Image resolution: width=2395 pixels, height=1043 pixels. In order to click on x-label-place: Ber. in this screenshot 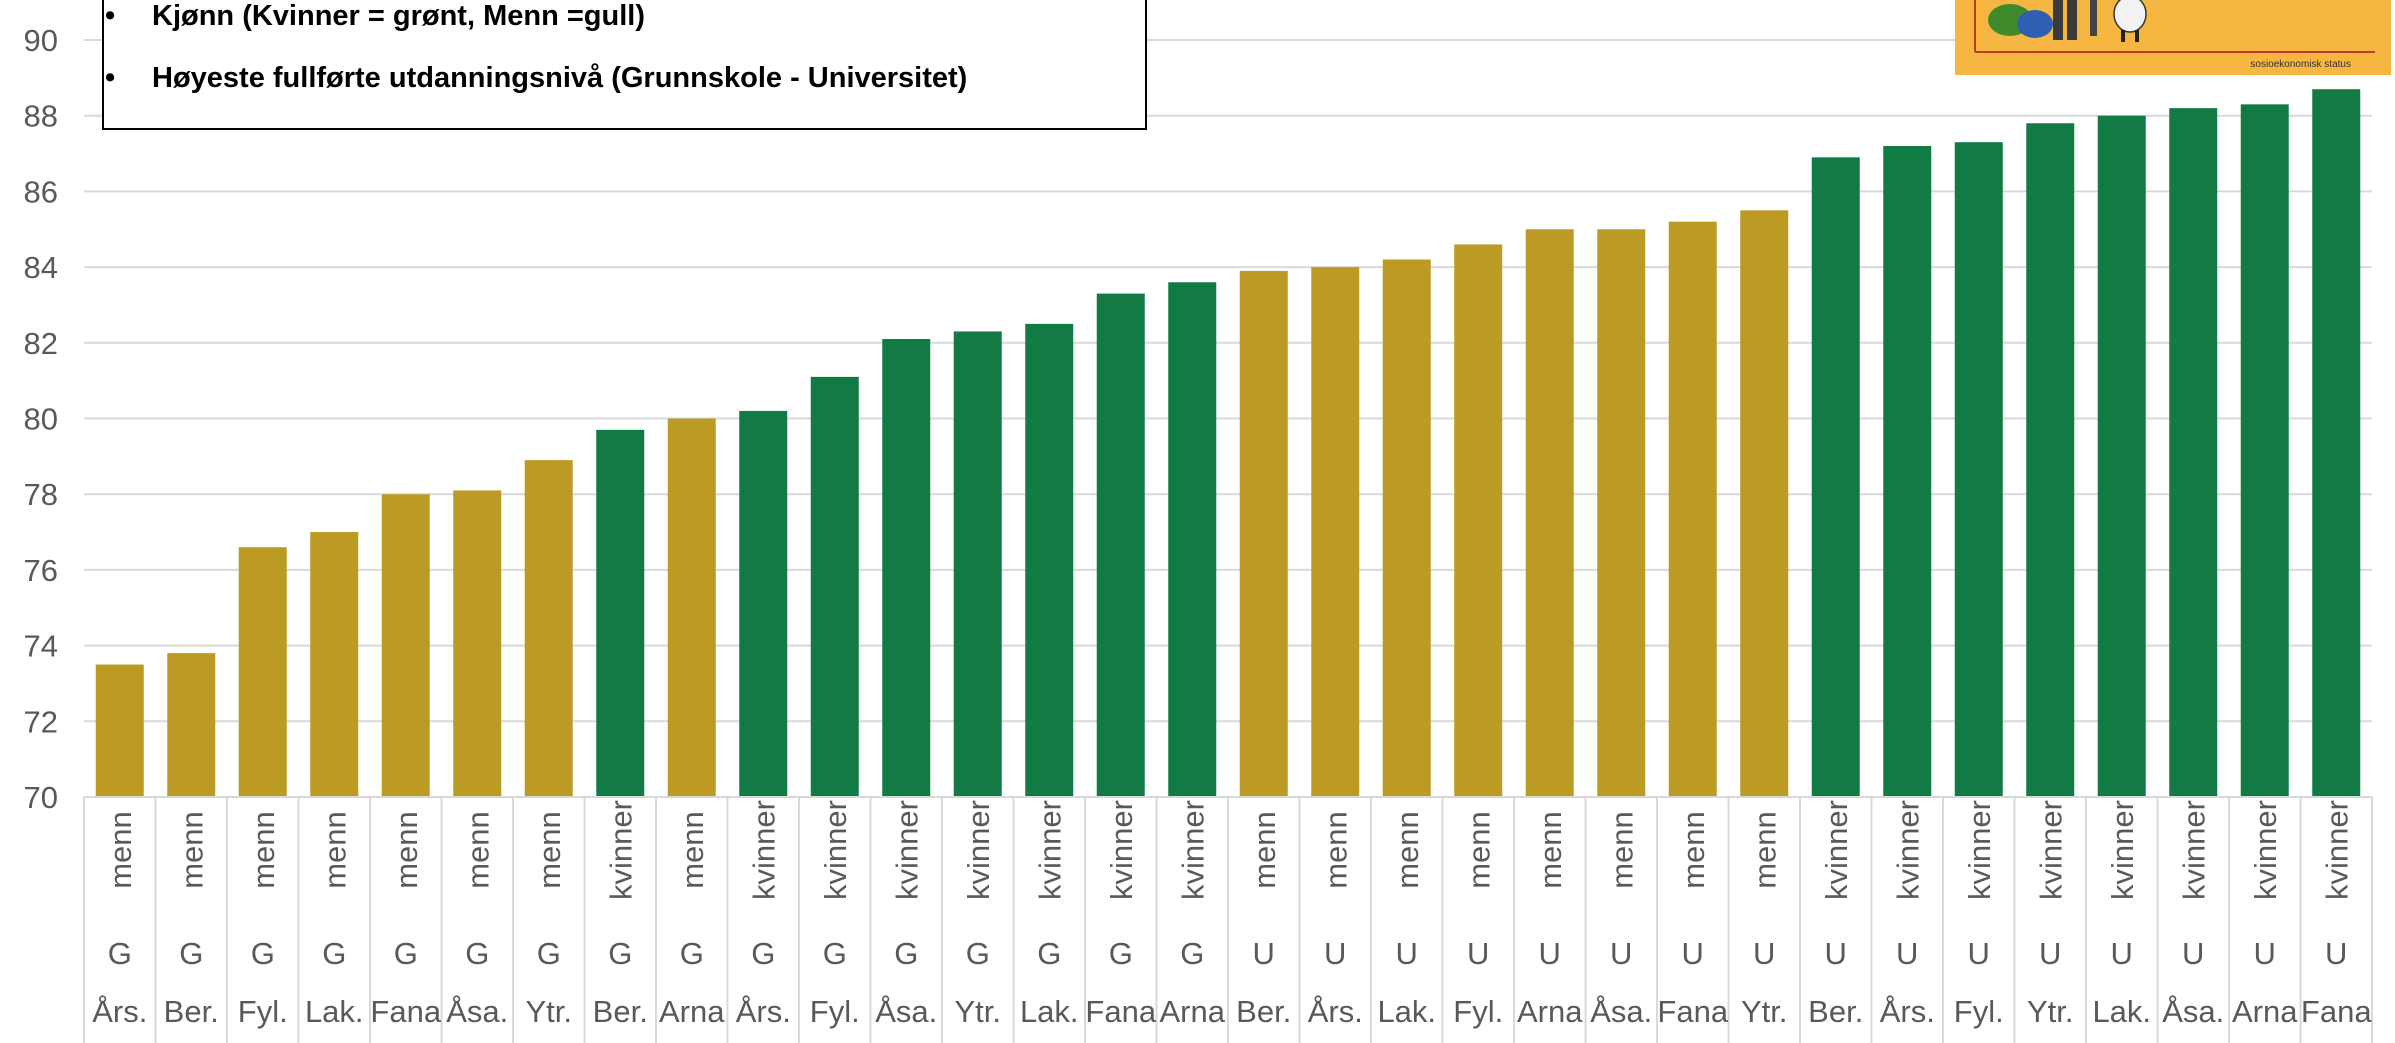, I will do `click(191, 1011)`.